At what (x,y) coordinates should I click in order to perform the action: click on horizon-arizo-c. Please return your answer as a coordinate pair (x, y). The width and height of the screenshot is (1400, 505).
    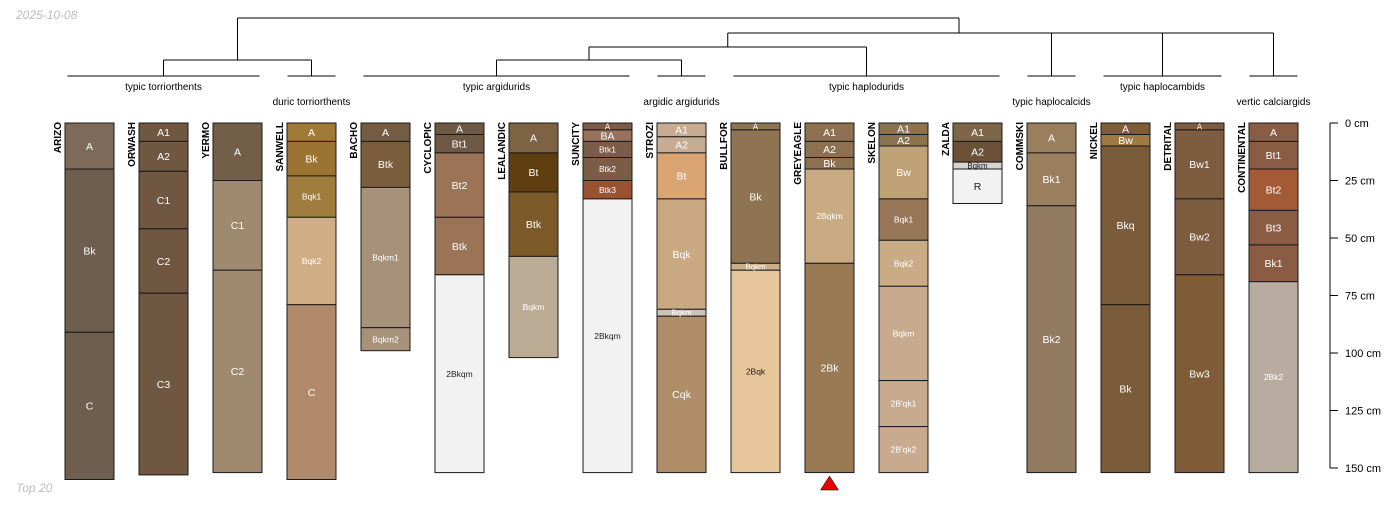
    Looking at the image, I should click on (89, 405).